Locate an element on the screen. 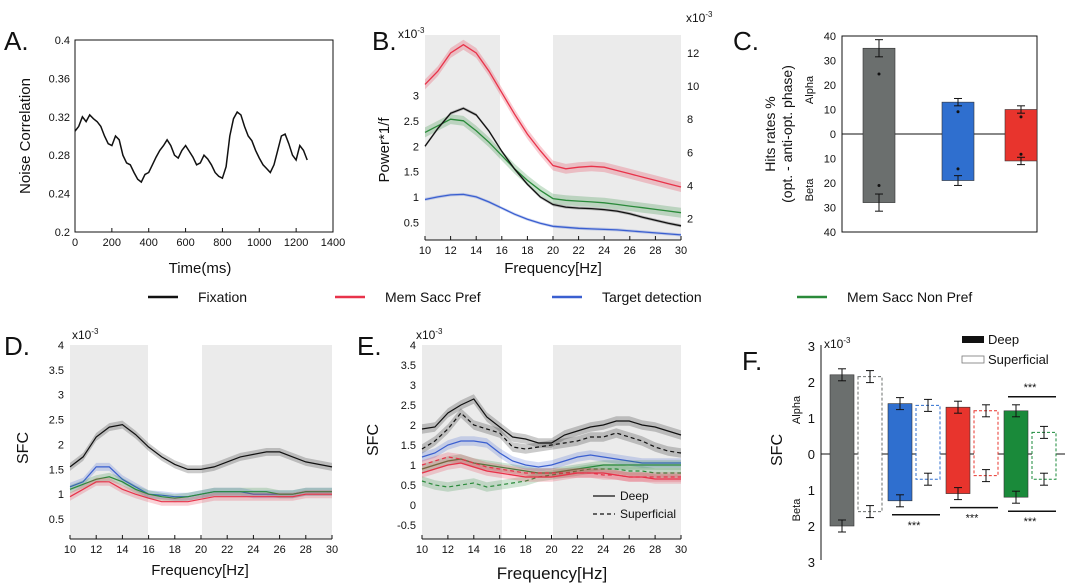 This screenshot has width=1065, height=585. panel-c-ylabel-line1: Hits rates % is located at coordinates (770, 133).